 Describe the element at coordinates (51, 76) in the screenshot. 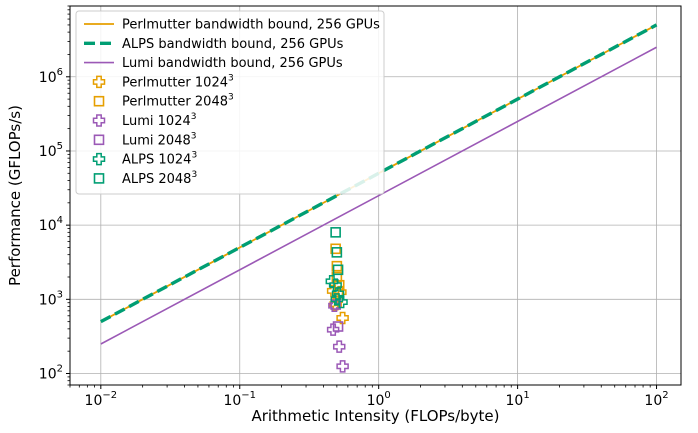

I see `y-tick-label: 10⁶` at that location.